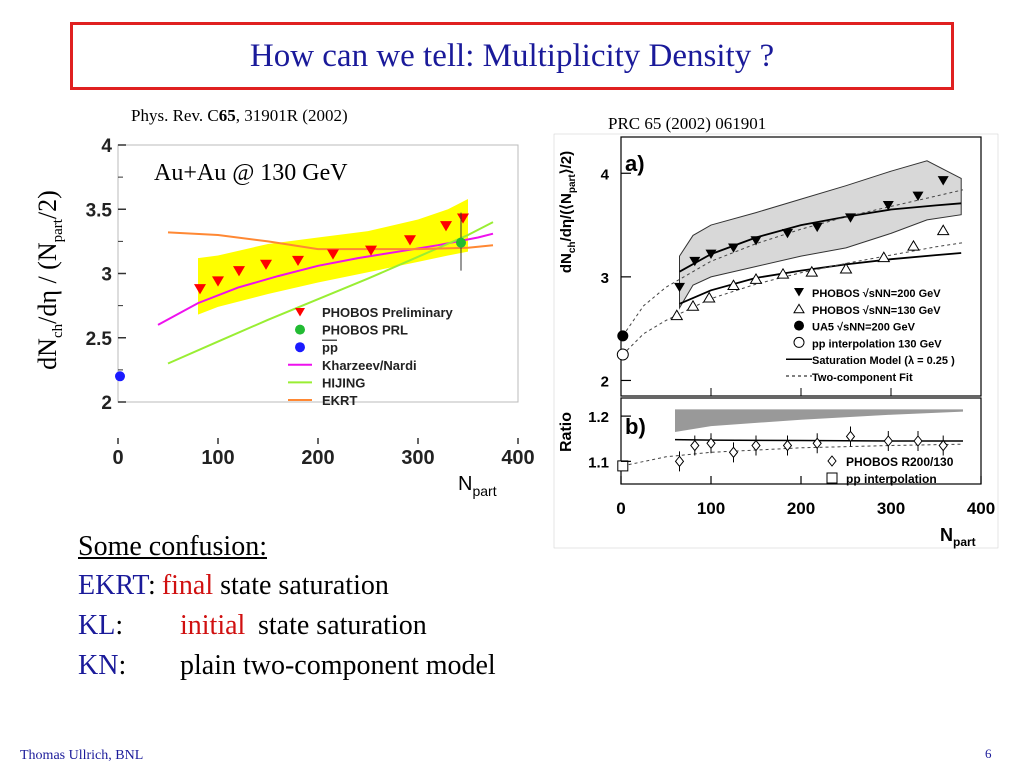 This screenshot has width=1024, height=768. I want to click on panel-b-label: b), so click(635, 426).